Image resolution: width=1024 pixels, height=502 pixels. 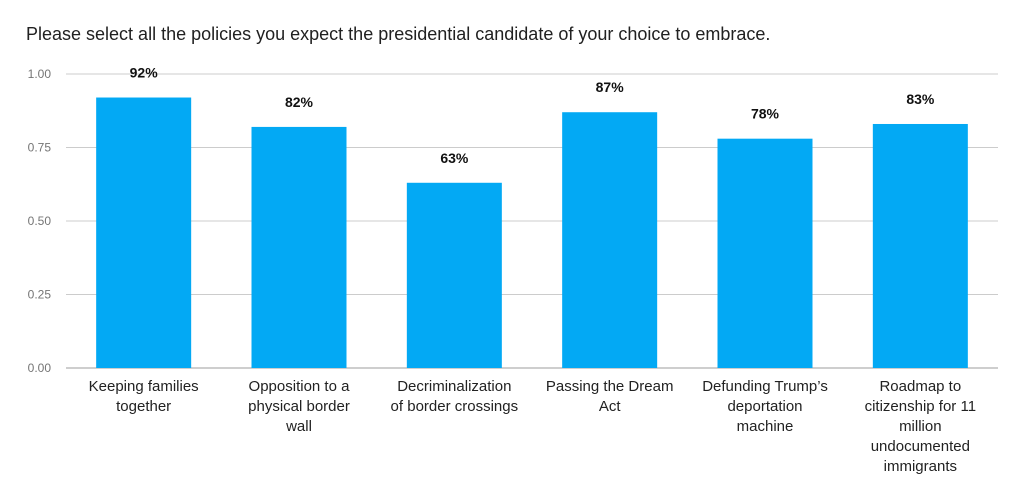 What do you see at coordinates (610, 386) in the screenshot?
I see `x-tick-label-line: Passing the Dream` at bounding box center [610, 386].